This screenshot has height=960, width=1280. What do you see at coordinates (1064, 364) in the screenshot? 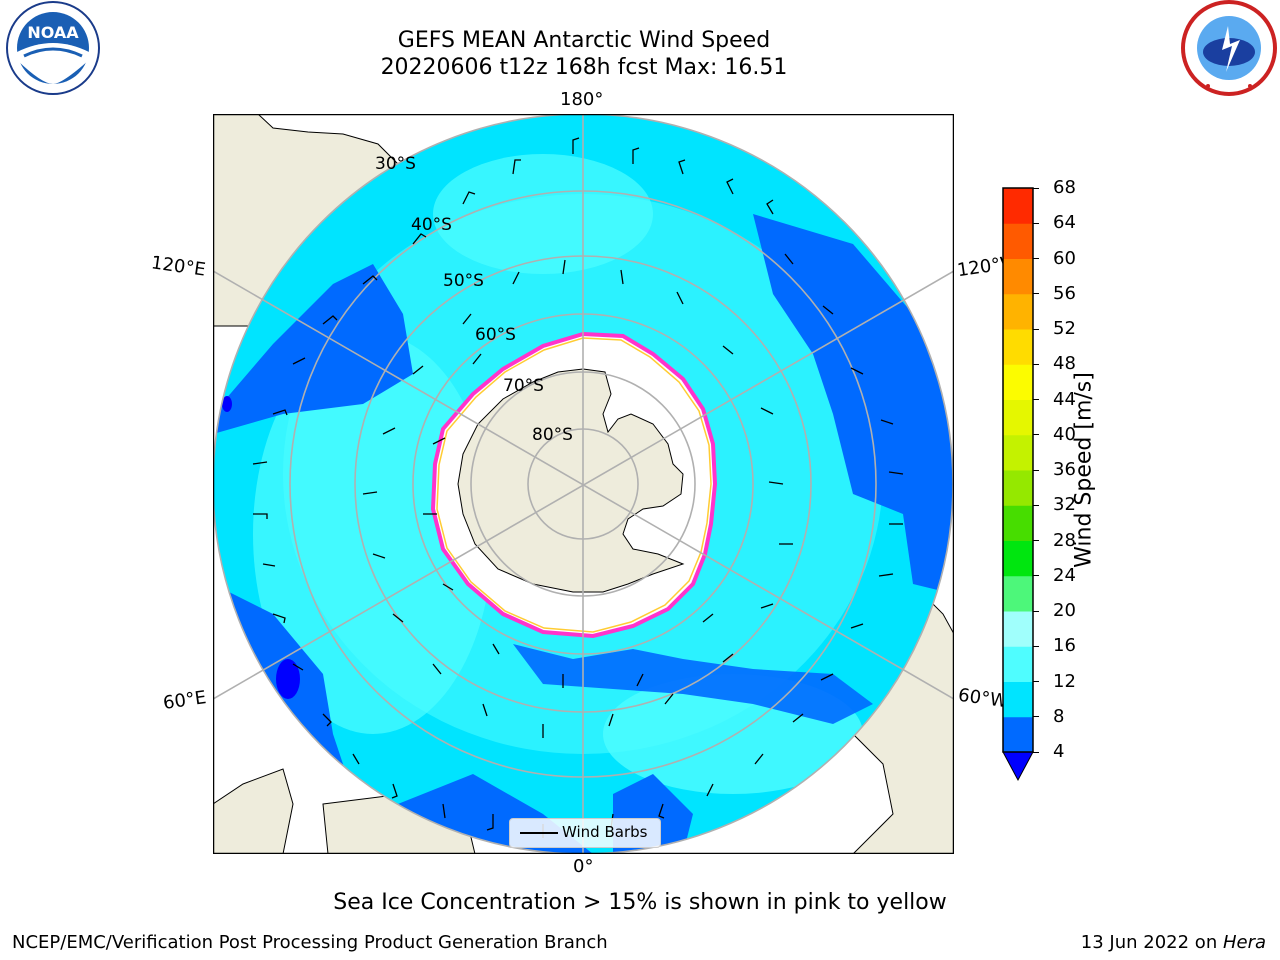
I see `colorbar-tick-label: 48` at bounding box center [1064, 364].